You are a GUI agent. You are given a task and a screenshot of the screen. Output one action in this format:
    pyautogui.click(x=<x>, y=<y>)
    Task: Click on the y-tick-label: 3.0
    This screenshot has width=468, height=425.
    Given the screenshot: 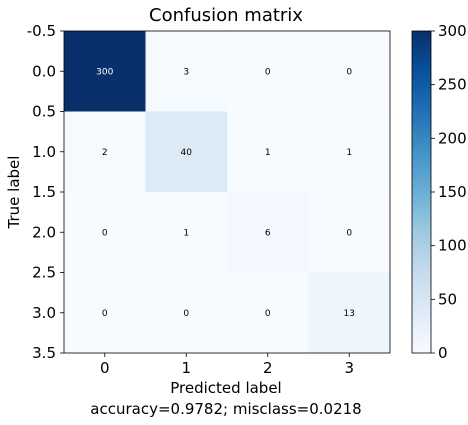 What is the action you would take?
    pyautogui.click(x=44, y=313)
    